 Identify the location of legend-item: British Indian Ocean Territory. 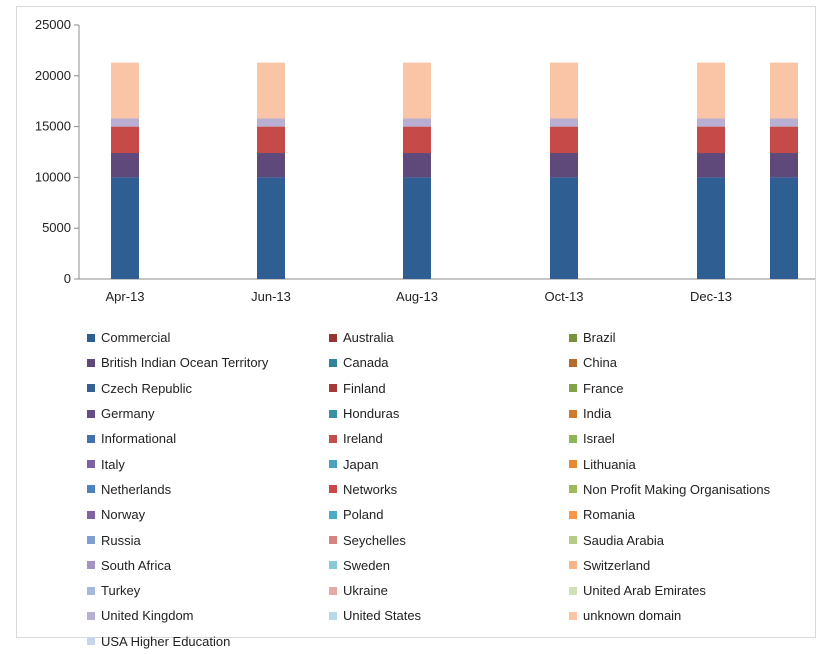
(208, 362).